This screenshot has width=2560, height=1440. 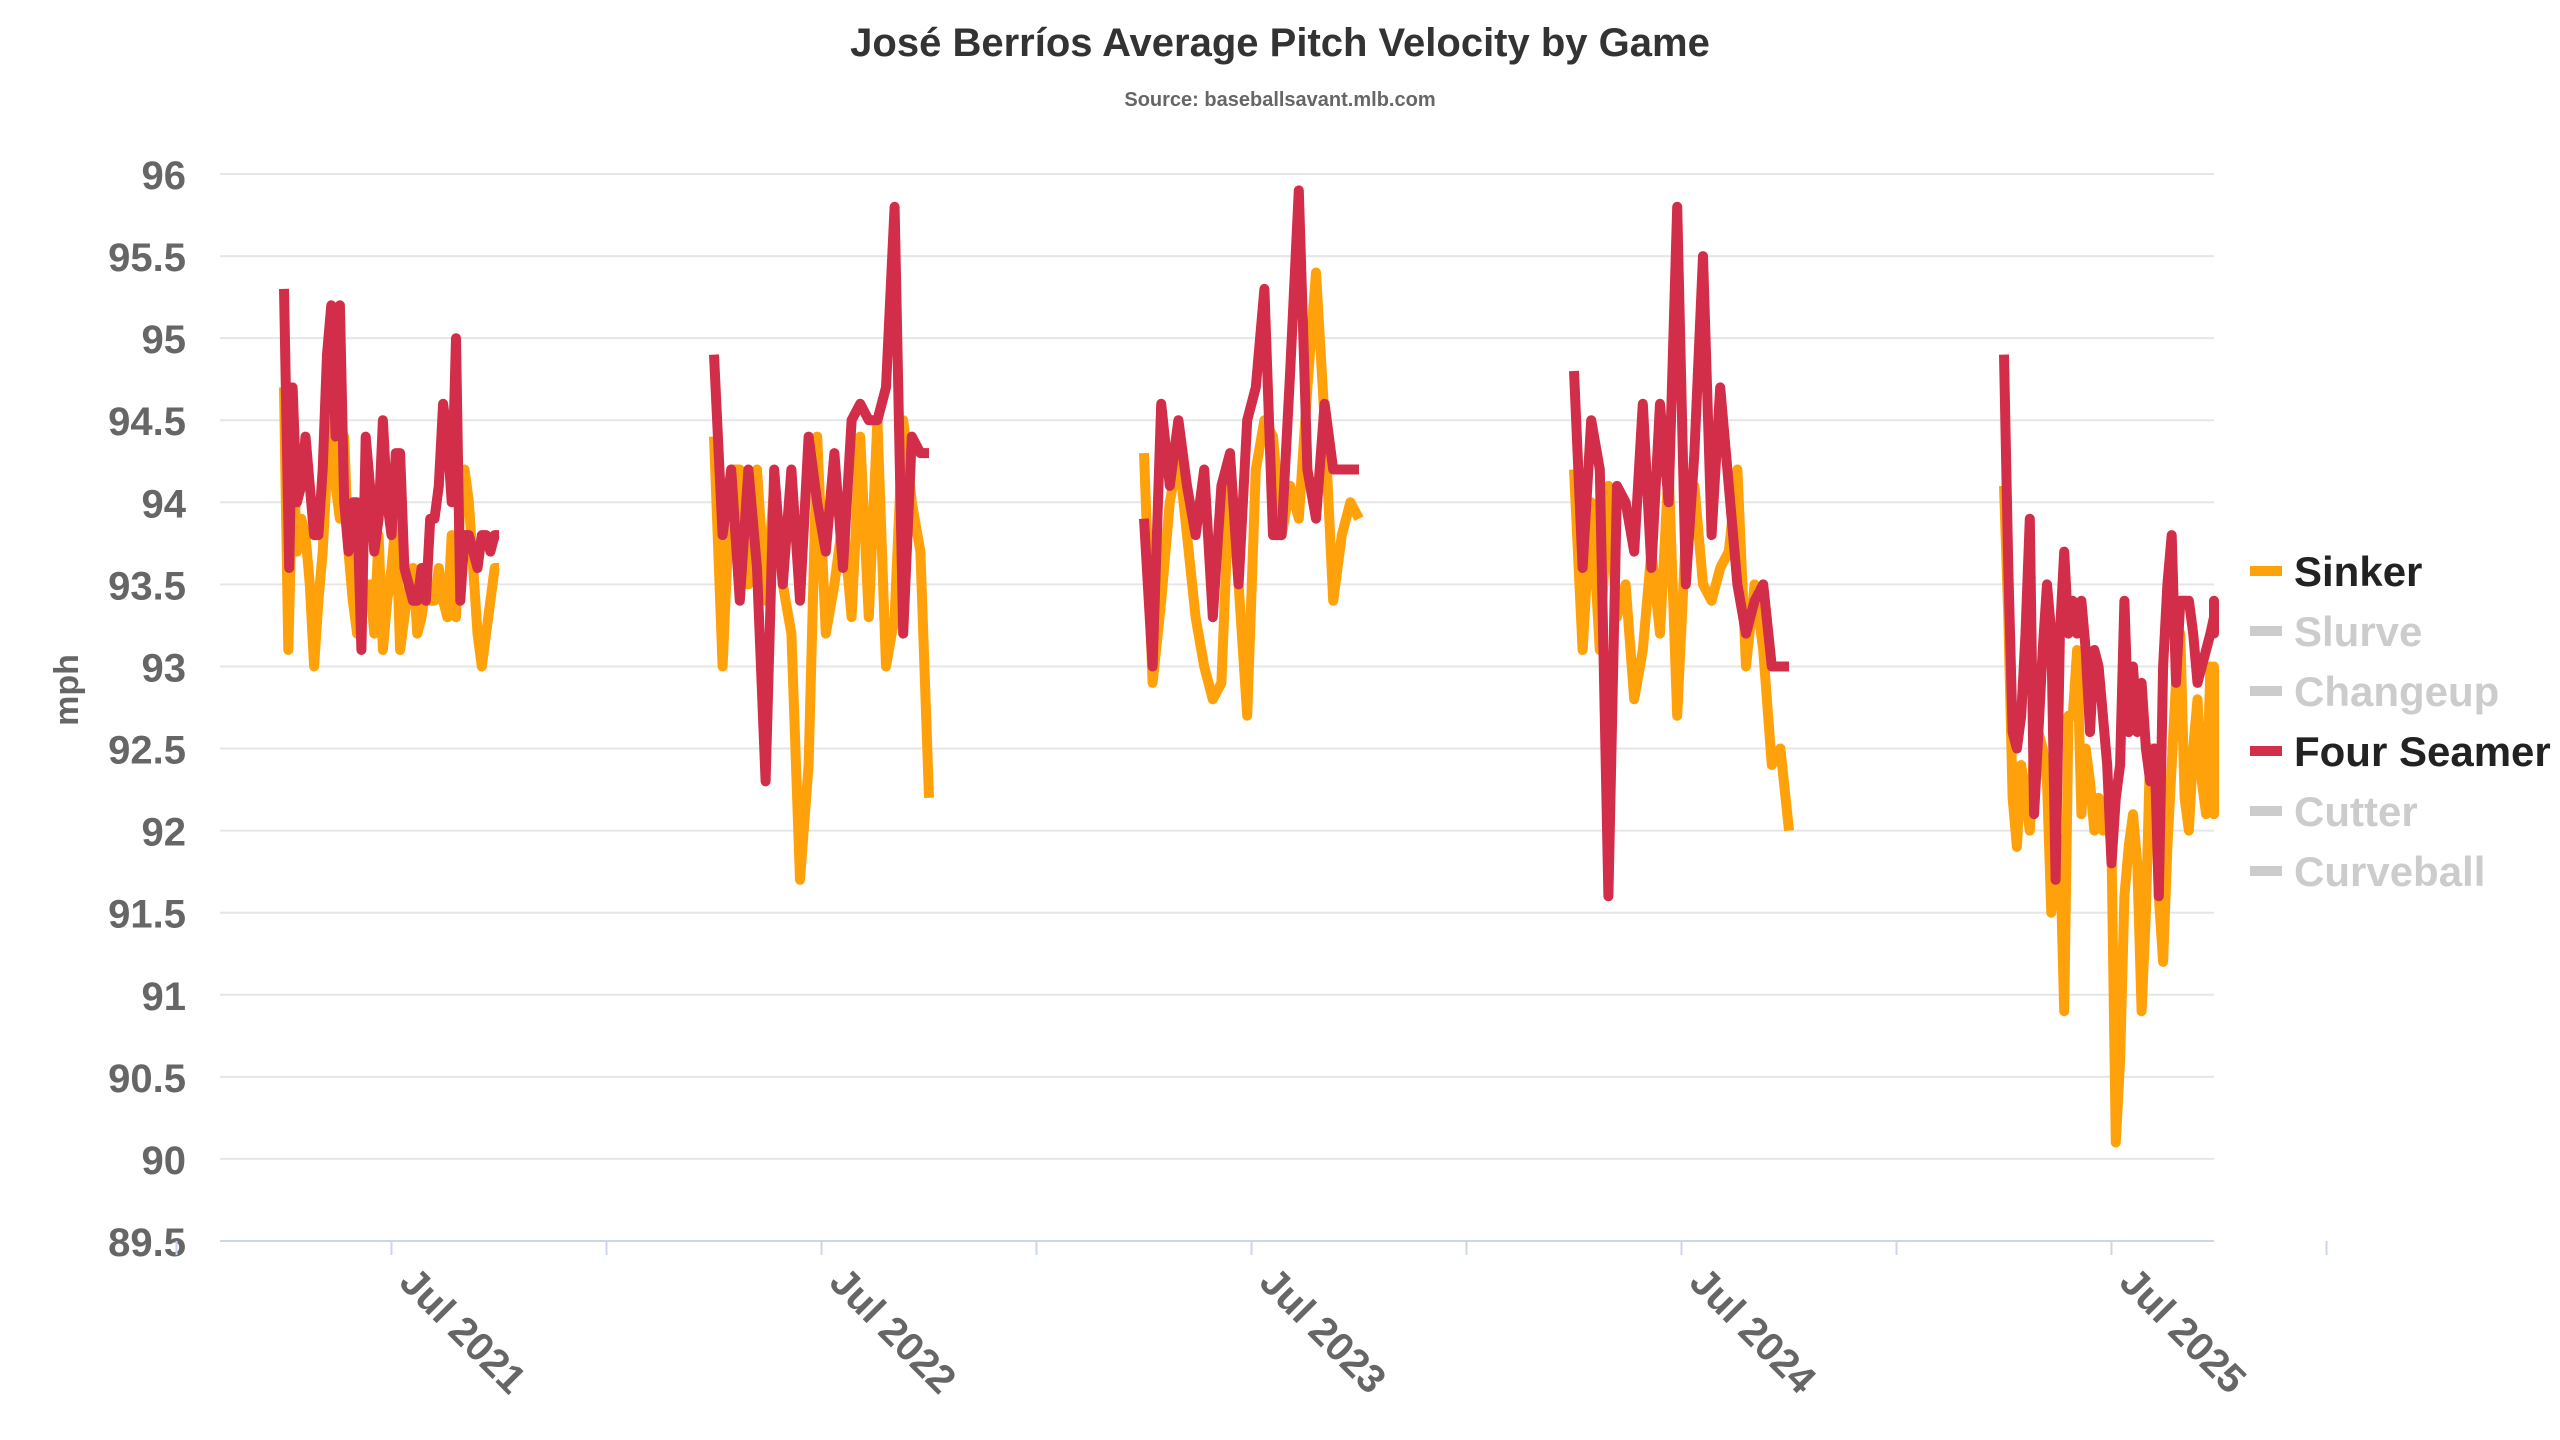 What do you see at coordinates (164, 340) in the screenshot?
I see `y-tick-label: 95` at bounding box center [164, 340].